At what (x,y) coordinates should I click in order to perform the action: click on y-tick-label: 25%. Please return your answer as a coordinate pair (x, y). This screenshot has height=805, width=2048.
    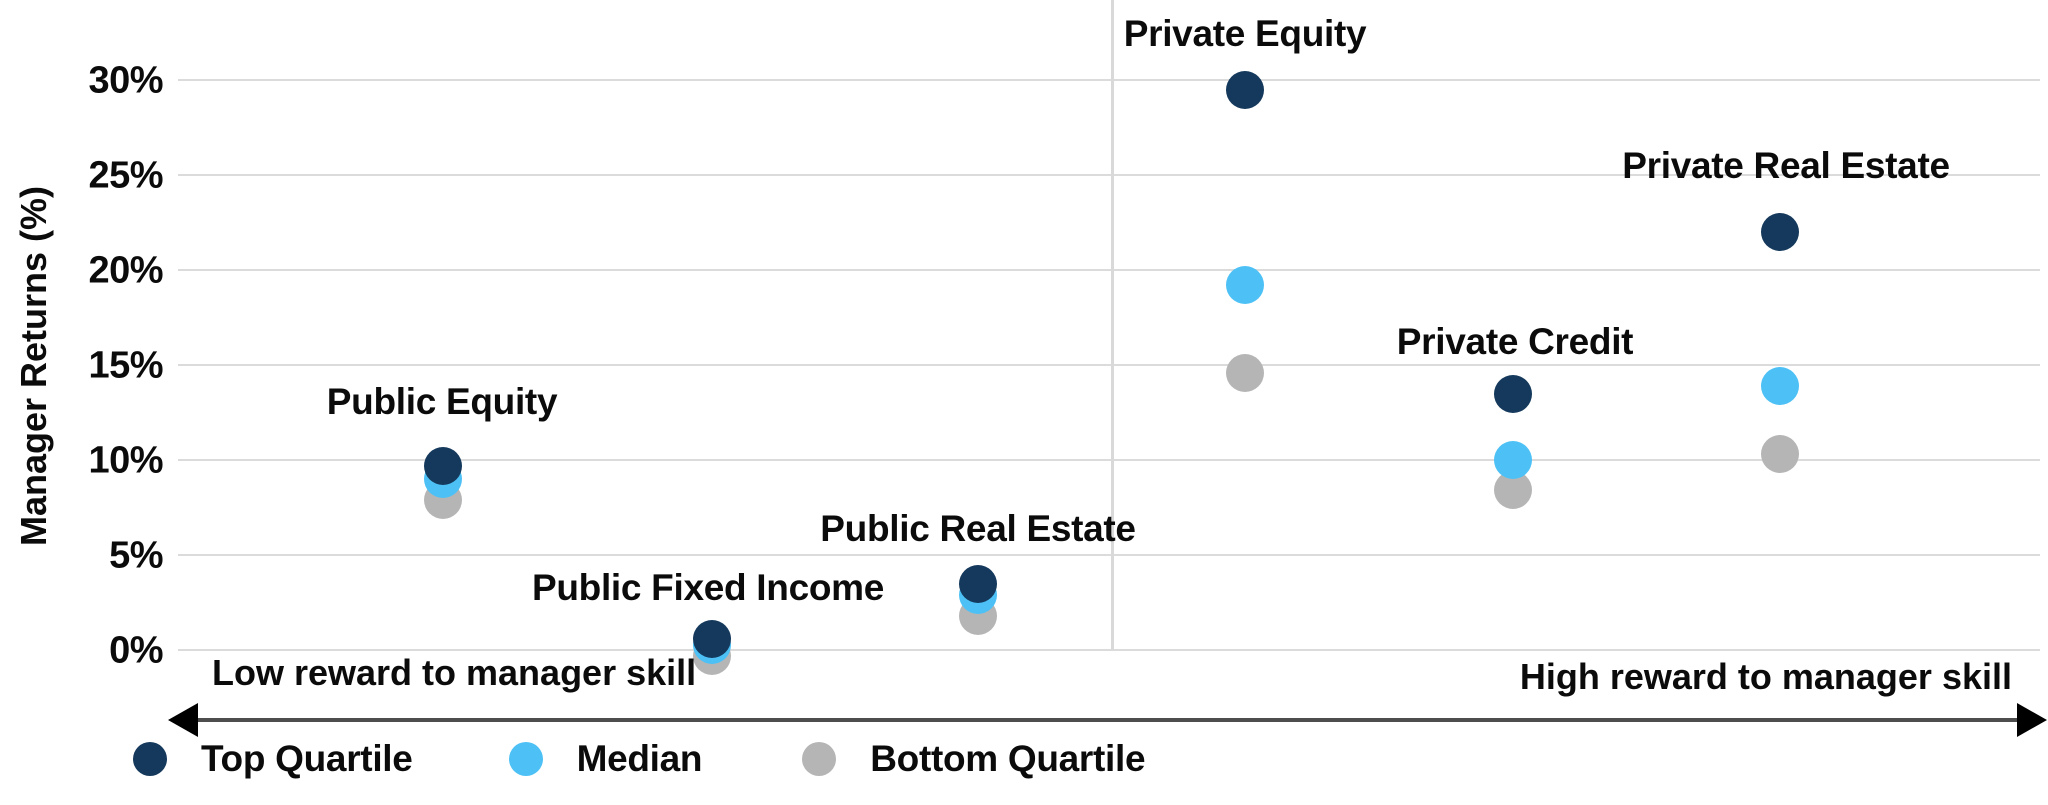
    Looking at the image, I should click on (125, 175).